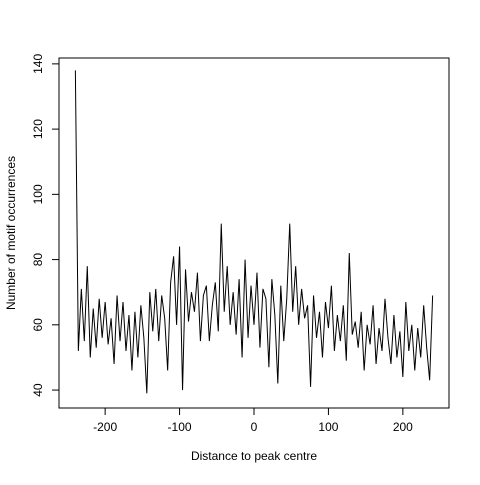 The width and height of the screenshot is (480, 485). What do you see at coordinates (38, 390) in the screenshot?
I see `y-tick-label: 40` at bounding box center [38, 390].